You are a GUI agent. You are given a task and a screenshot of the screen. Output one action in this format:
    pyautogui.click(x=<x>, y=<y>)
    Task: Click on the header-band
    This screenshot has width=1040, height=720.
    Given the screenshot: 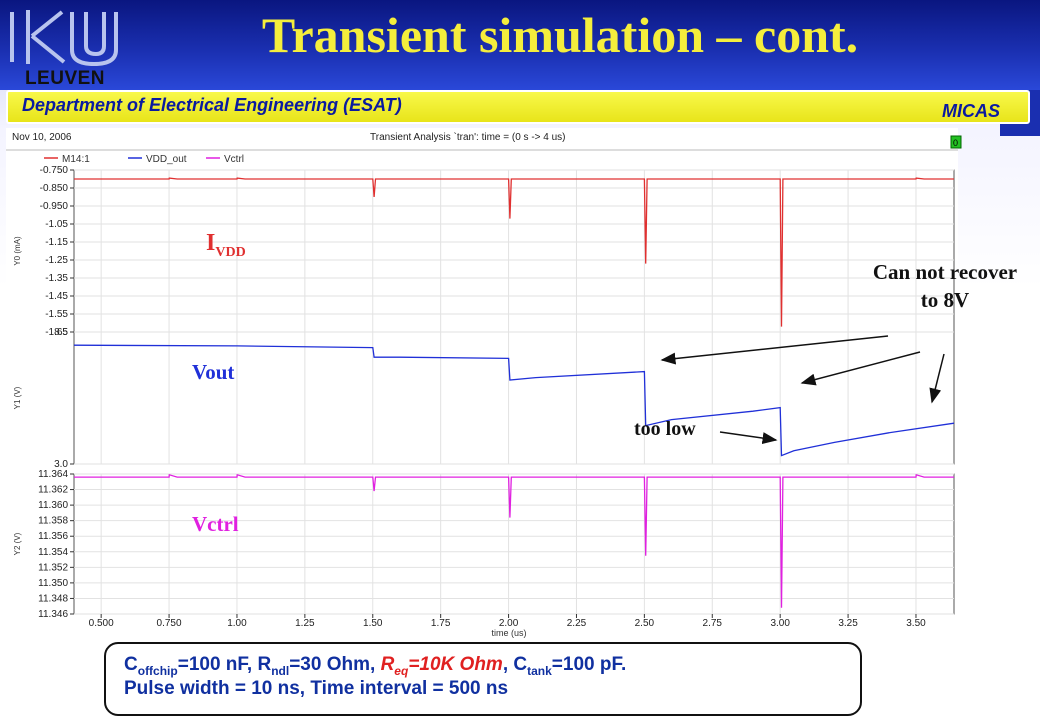 What is the action you would take?
    pyautogui.click(x=520, y=45)
    